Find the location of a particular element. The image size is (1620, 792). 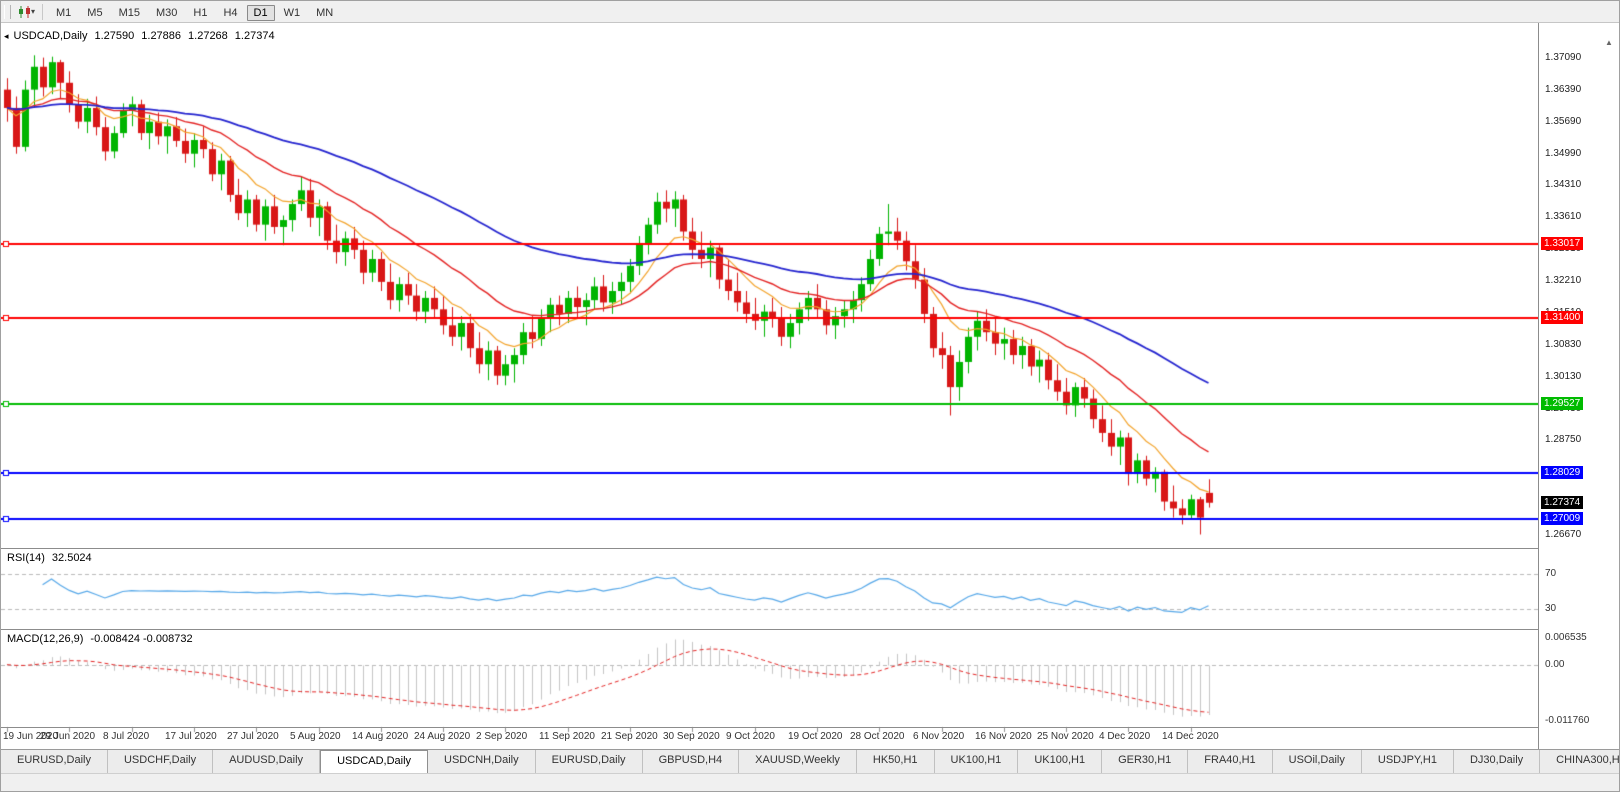

date-label: 14 Aug 2020 is located at coordinates (380, 736).